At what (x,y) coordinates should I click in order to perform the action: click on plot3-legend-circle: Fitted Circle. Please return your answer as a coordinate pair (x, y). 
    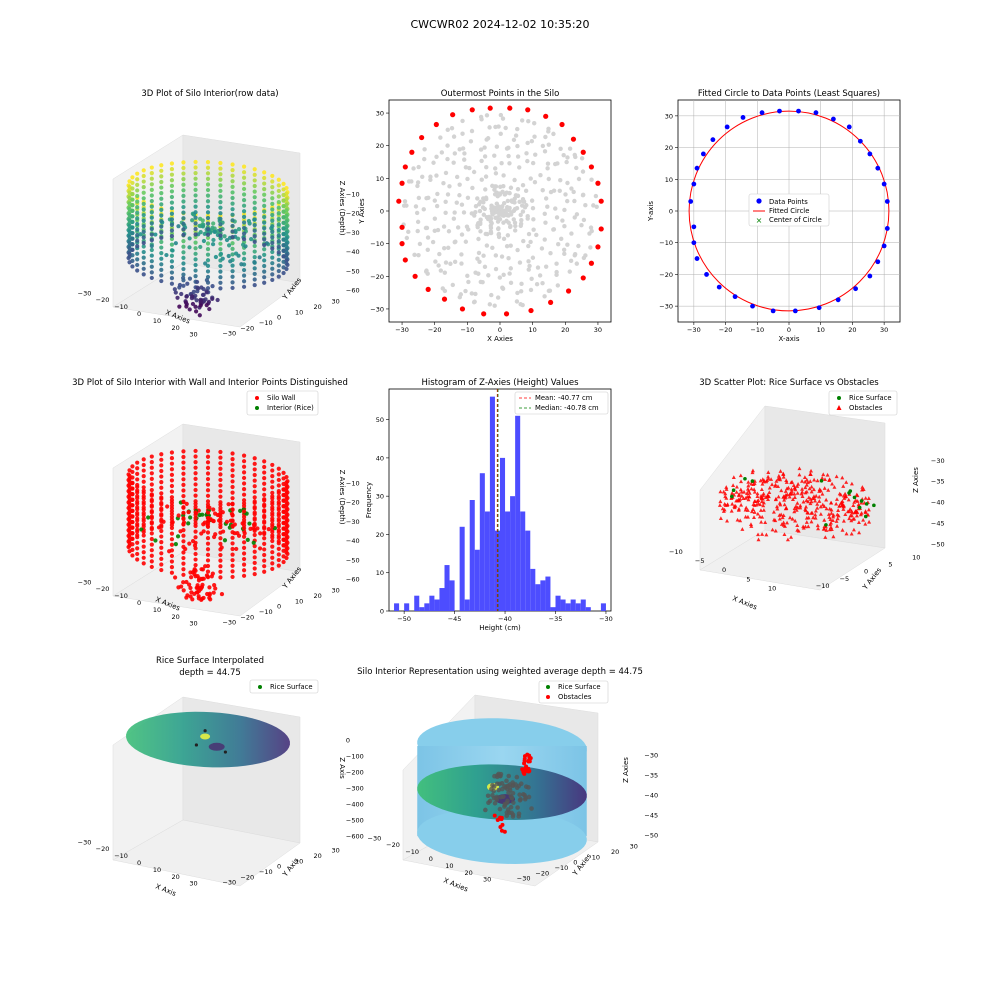
    Looking at the image, I should click on (789, 211).